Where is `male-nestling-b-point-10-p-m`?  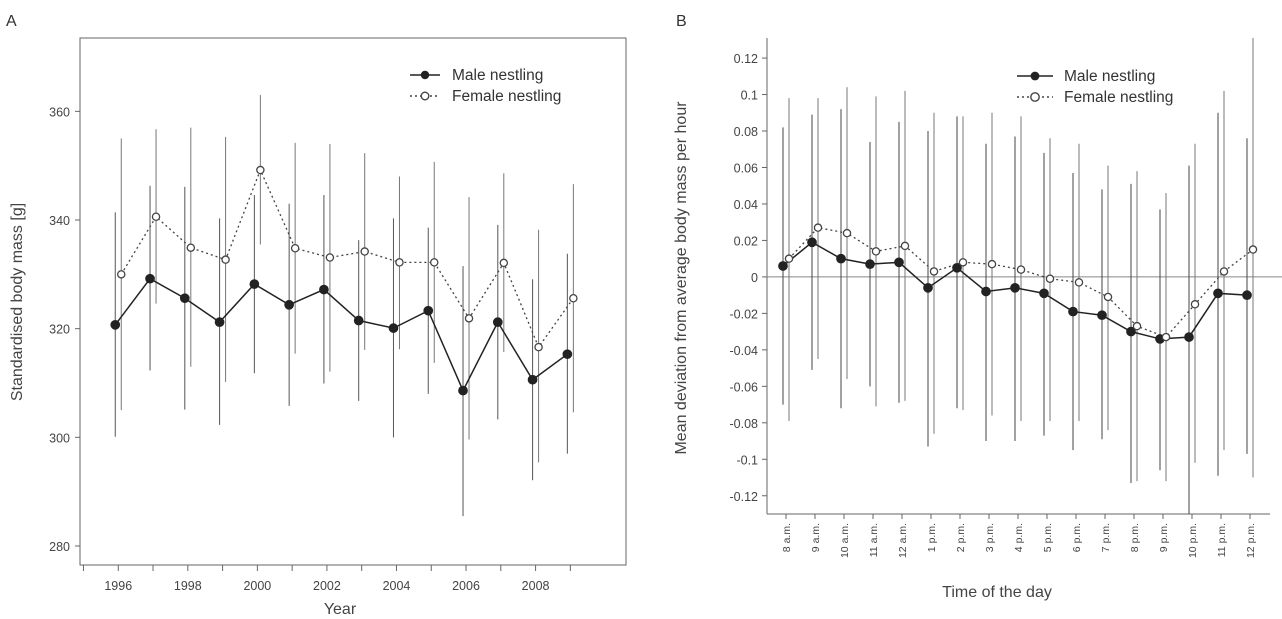
male-nestling-b-point-10-p-m is located at coordinates (1189, 337).